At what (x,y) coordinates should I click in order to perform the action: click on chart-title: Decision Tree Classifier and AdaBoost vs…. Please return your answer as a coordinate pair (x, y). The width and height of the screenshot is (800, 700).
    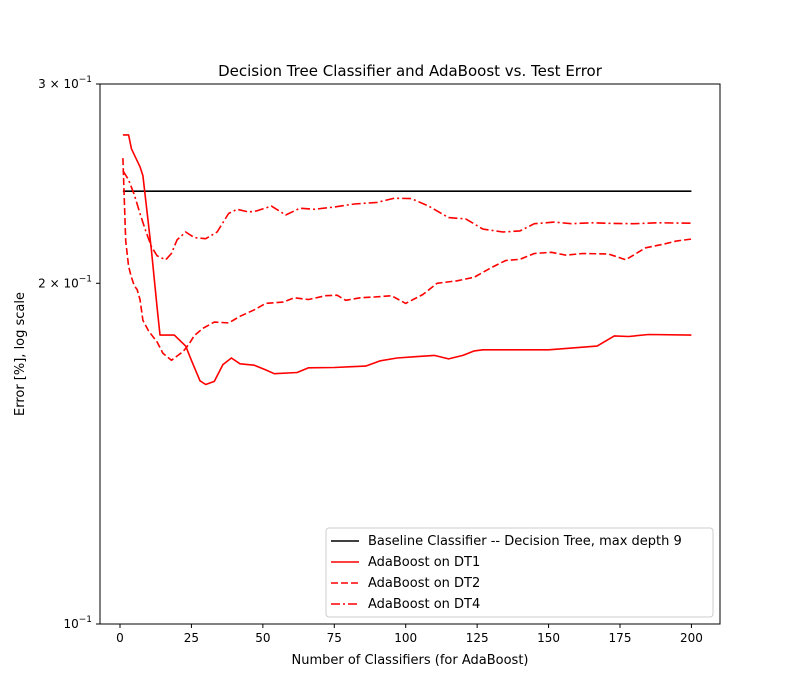
    Looking at the image, I should click on (410, 71).